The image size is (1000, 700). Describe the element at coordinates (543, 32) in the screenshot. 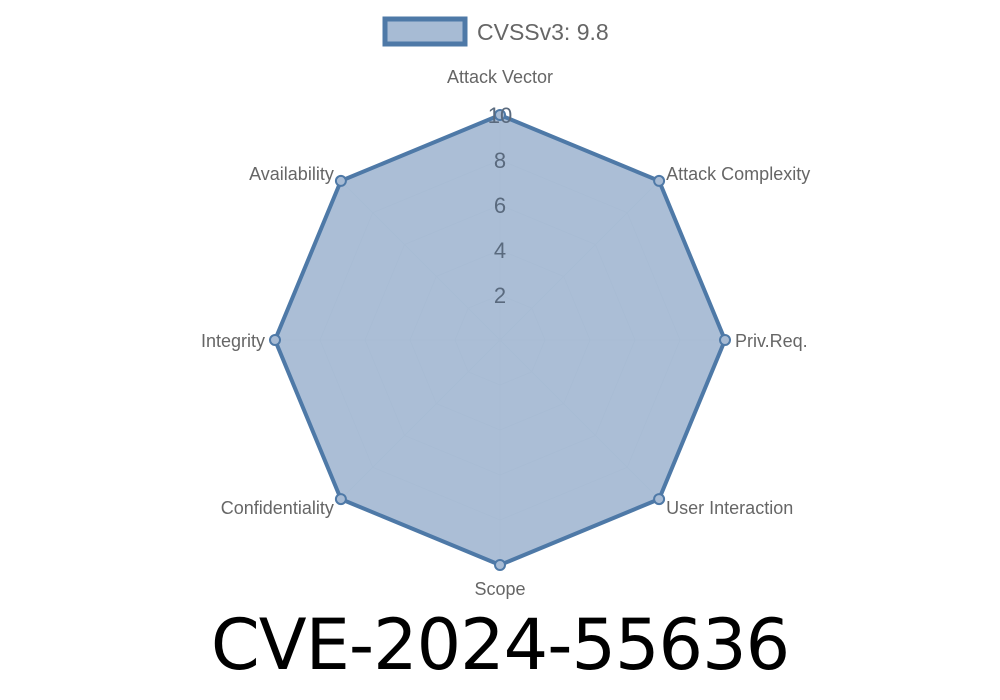

I see `legend-label: CVSSv3: 9.8` at that location.